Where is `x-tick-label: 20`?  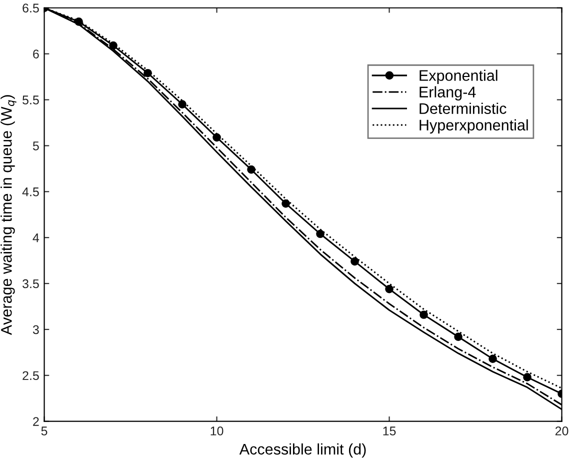 x-tick-label: 20 is located at coordinates (561, 431).